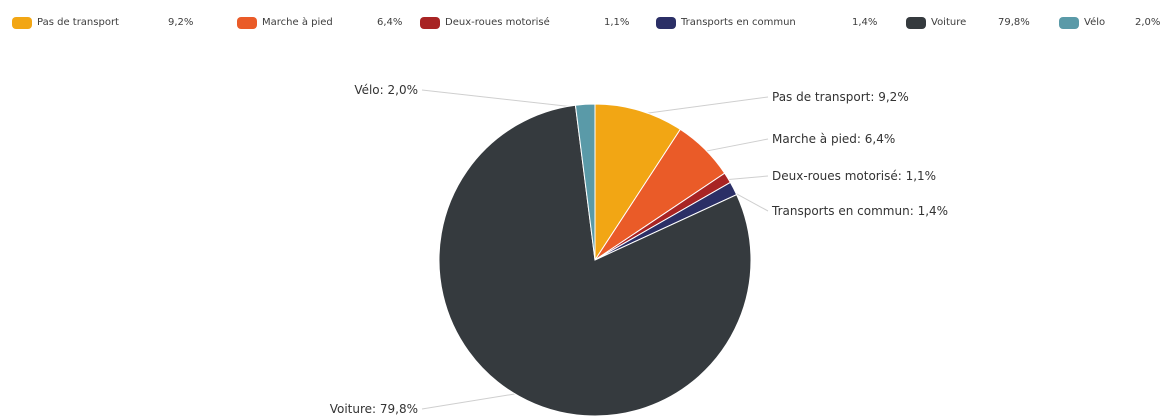  What do you see at coordinates (638, 182) in the screenshot?
I see `pie-slice-pas-de-transport` at bounding box center [638, 182].